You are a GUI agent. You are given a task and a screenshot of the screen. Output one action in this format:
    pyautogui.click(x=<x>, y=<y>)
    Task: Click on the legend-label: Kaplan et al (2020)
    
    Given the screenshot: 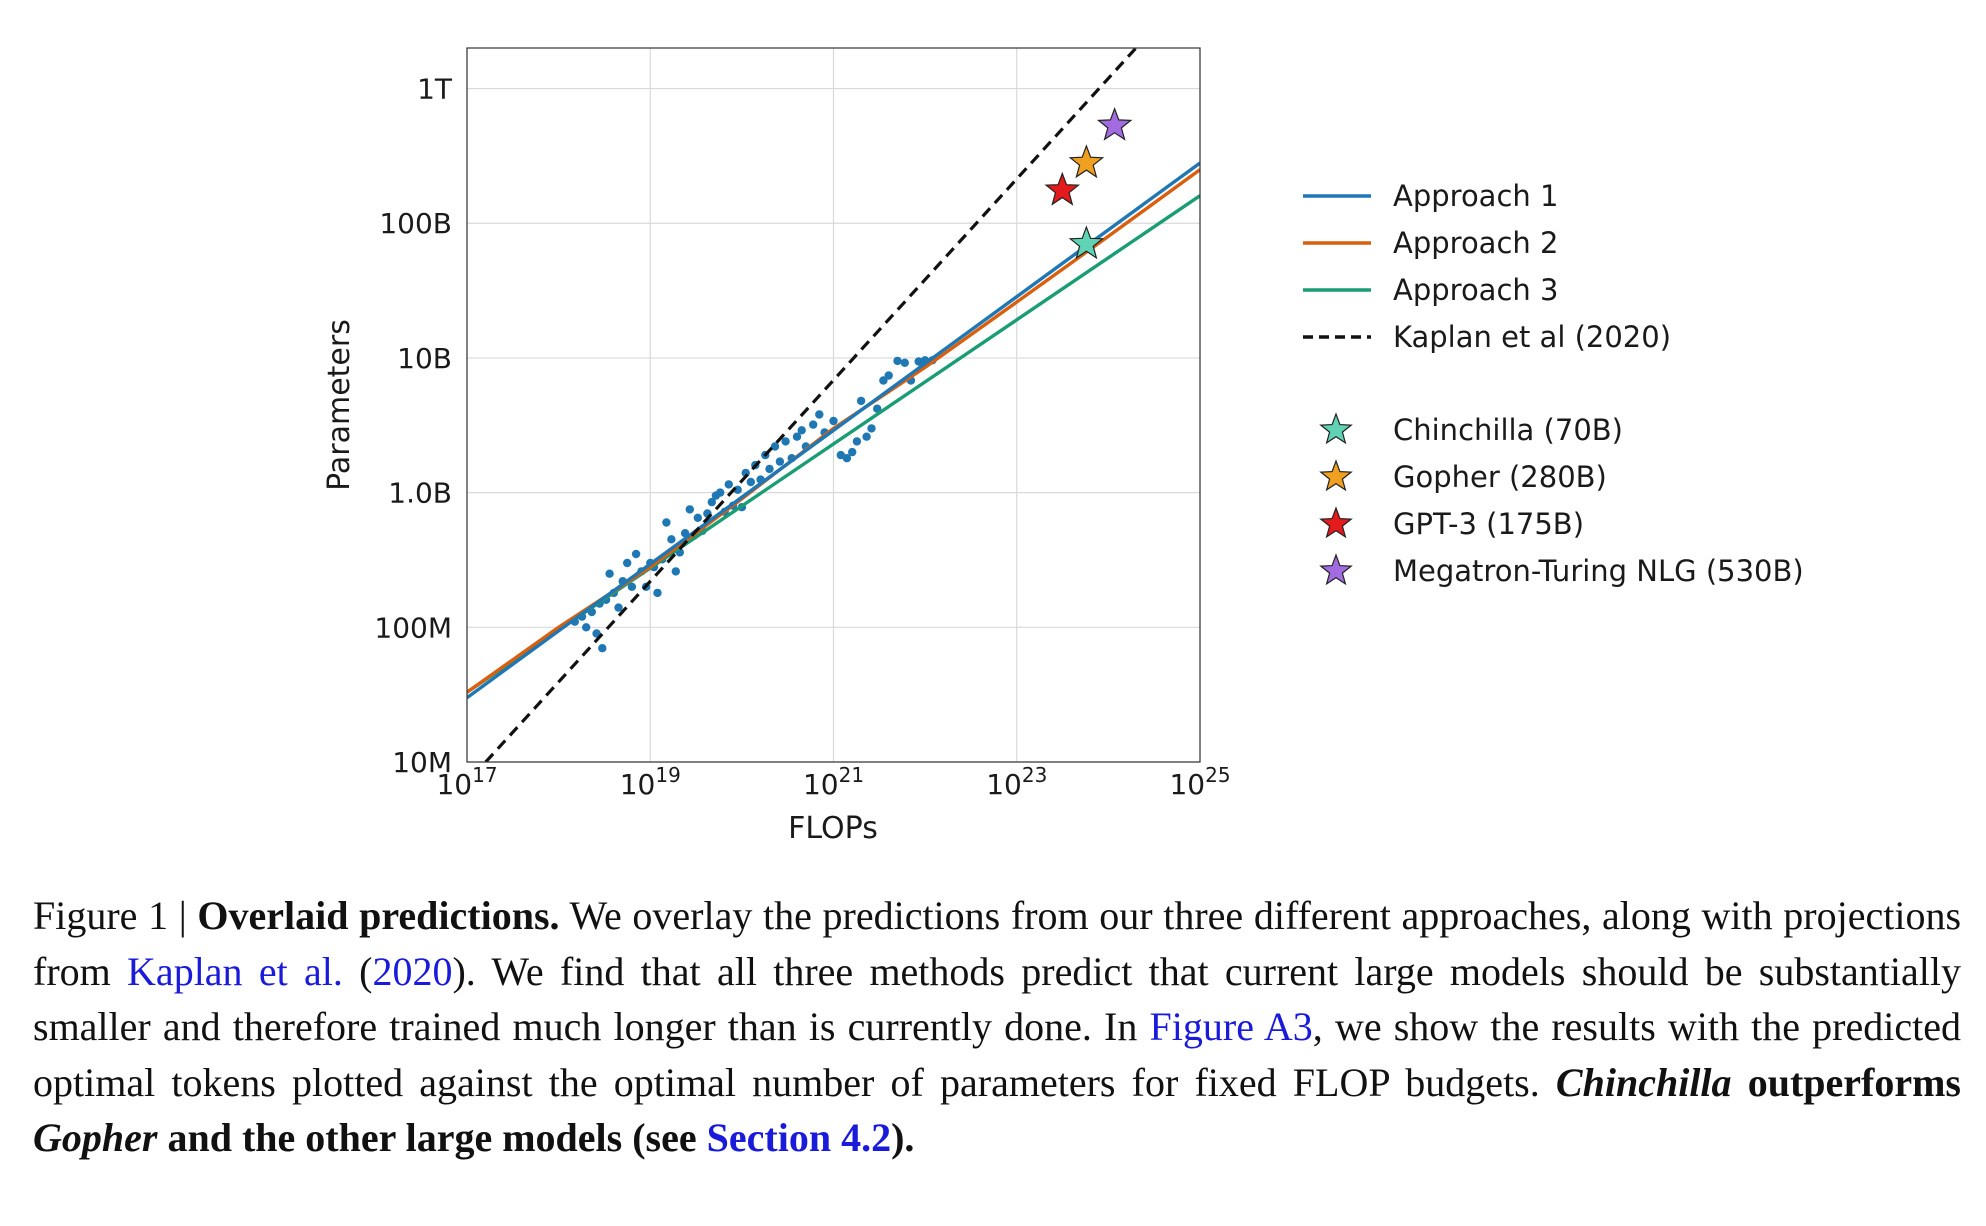 What is the action you would take?
    pyautogui.click(x=1532, y=337)
    